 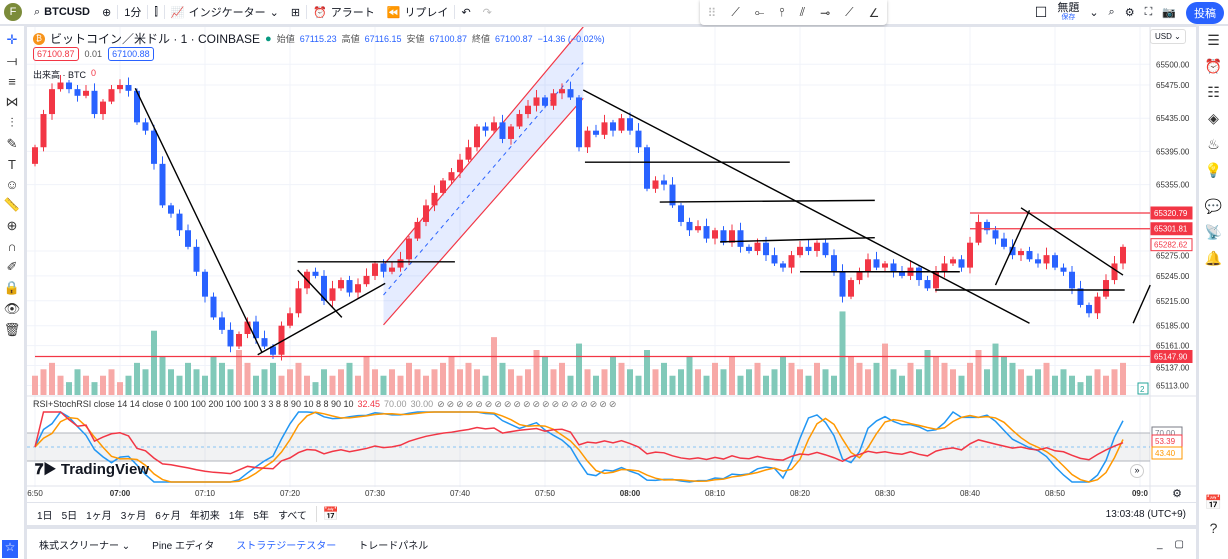 What do you see at coordinates (782, 12) in the screenshot?
I see `vertical-line-icon: ⫯` at bounding box center [782, 12].